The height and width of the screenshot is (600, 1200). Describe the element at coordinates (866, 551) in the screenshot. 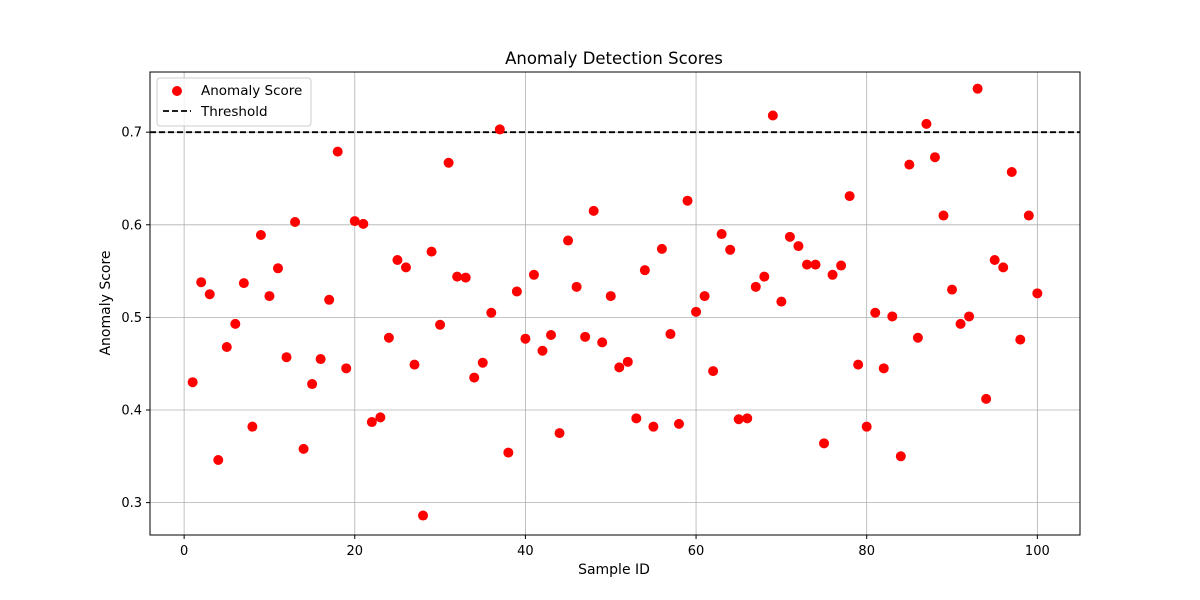

I see `x-tick-label: 80` at that location.